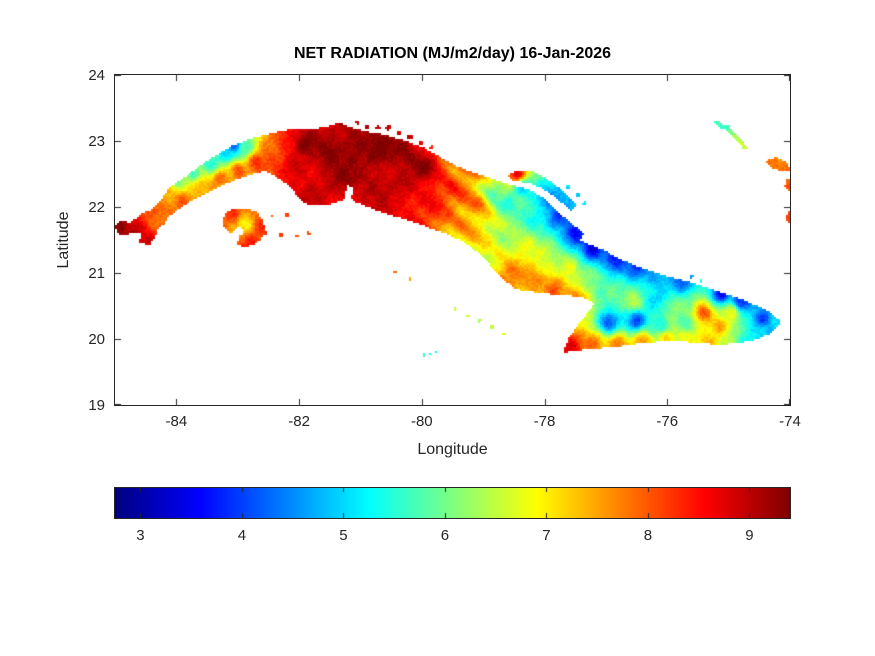  What do you see at coordinates (176, 421) in the screenshot?
I see `x-tick-label: -84` at bounding box center [176, 421].